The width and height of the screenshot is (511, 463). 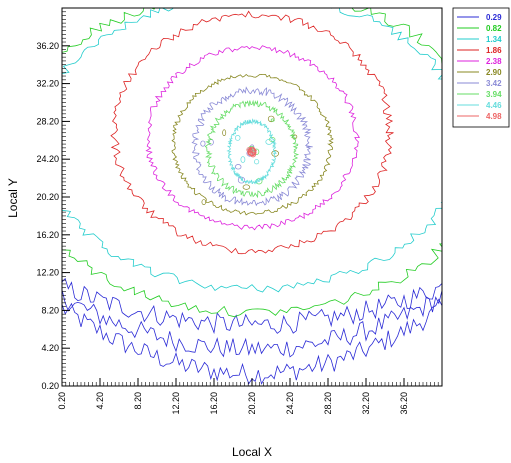 I want to click on legend: 0.29 0.82 1.34 1.86 2.38 2.90 3.42 3.94 4.46 4.98, so click(x=481, y=67).